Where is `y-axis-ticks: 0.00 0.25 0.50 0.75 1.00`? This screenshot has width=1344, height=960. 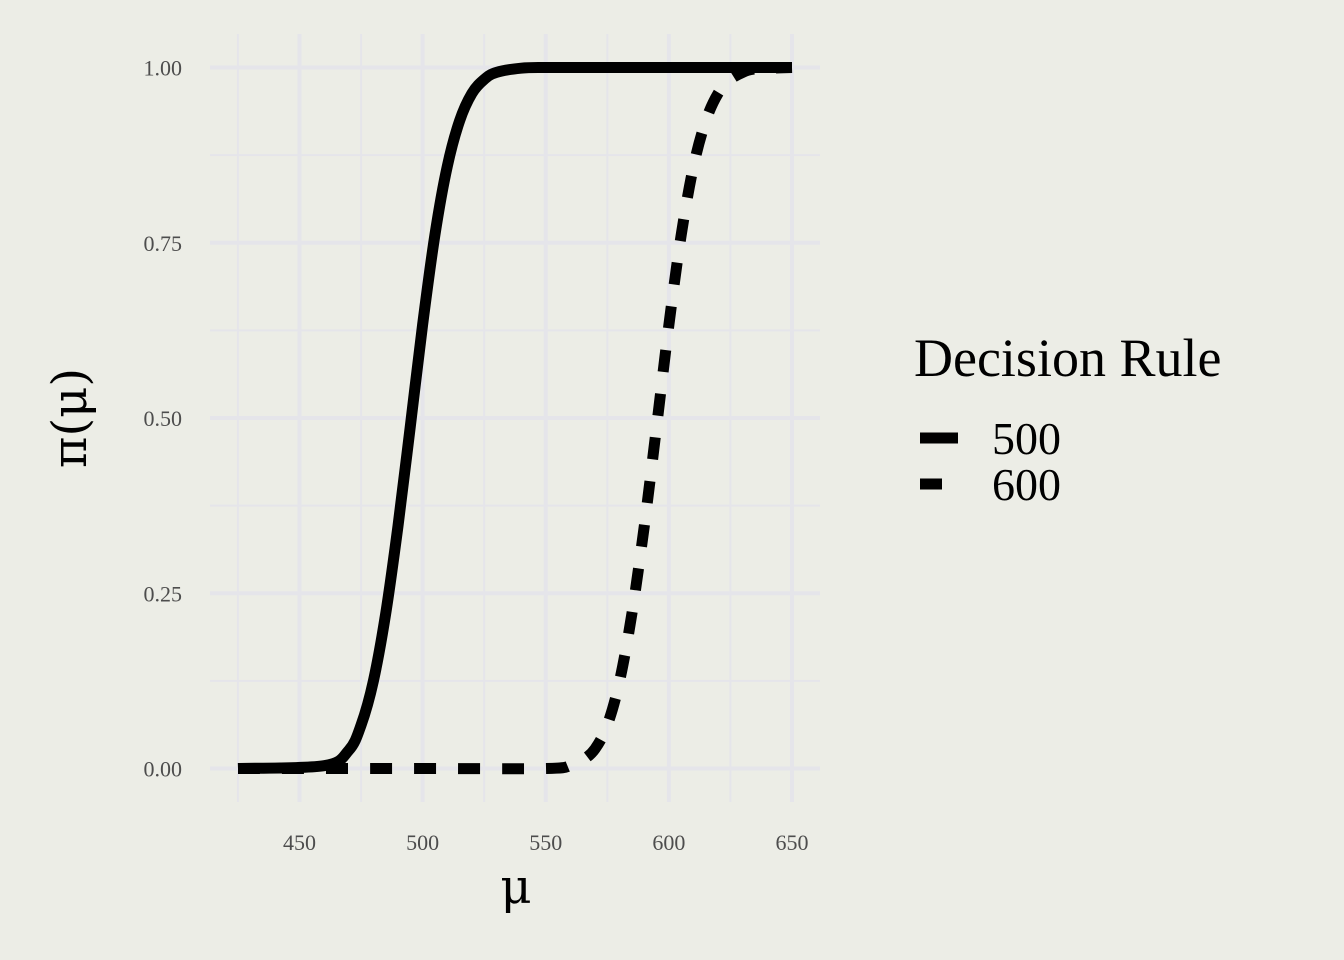
y-axis-ticks: 0.00 0.25 0.50 0.75 1.00 is located at coordinates (163, 419).